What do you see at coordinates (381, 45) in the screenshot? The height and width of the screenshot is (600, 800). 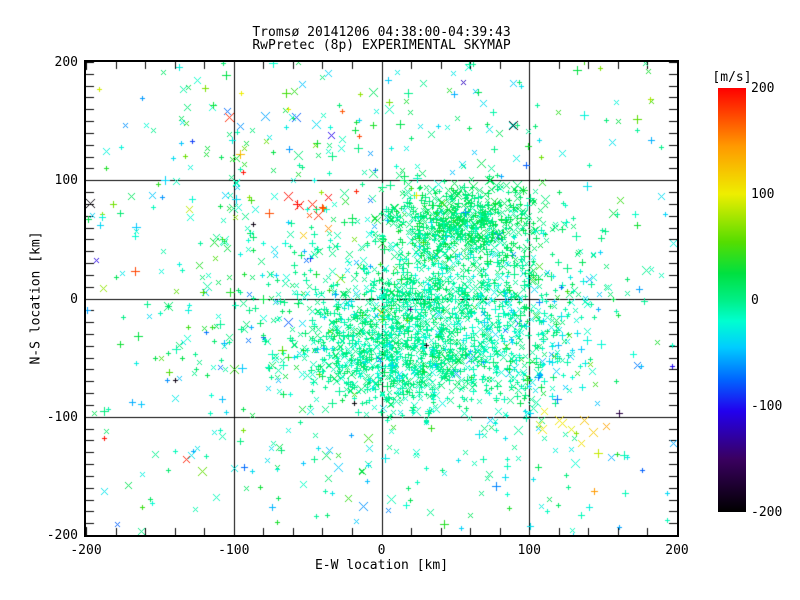 I see `plot-subtitle: RwPretec (8p) EXPERIMENTAL SKYMAP` at bounding box center [381, 45].